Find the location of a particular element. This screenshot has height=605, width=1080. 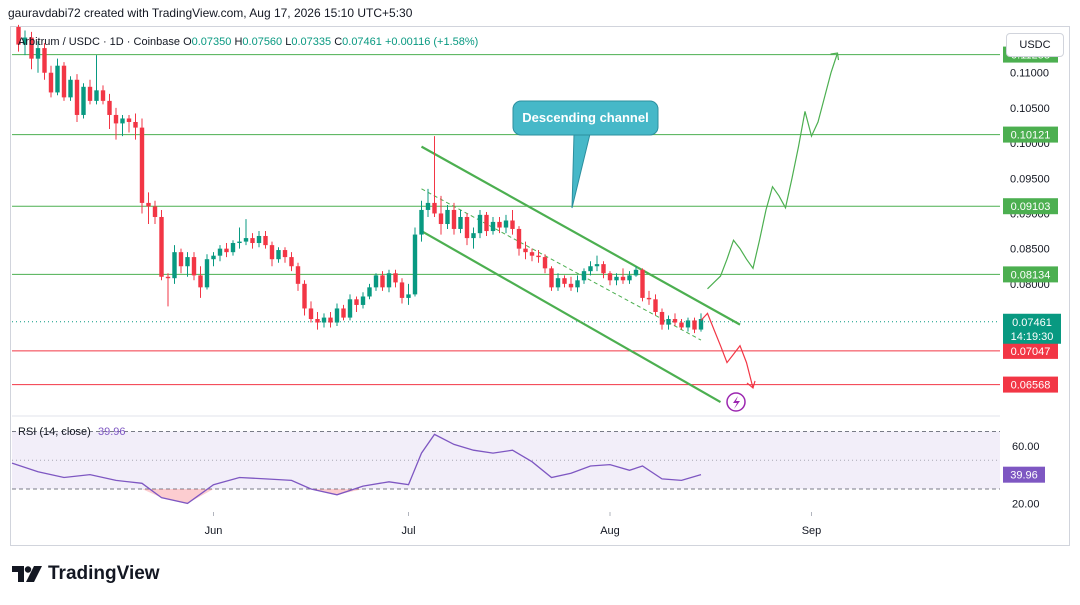

callout-label: Descending channel is located at coordinates (585, 117).